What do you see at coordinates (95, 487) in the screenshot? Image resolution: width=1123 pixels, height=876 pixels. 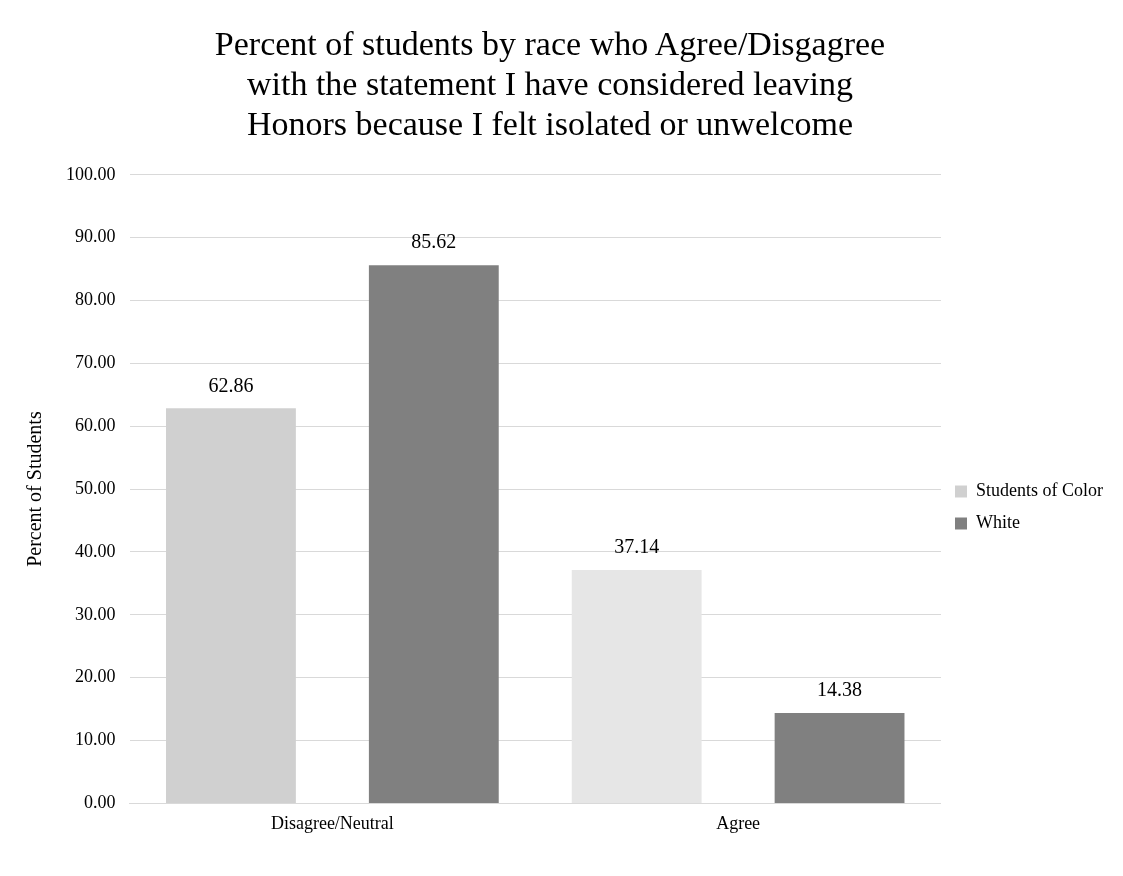 I see `y-tick-label: 50.00` at bounding box center [95, 487].